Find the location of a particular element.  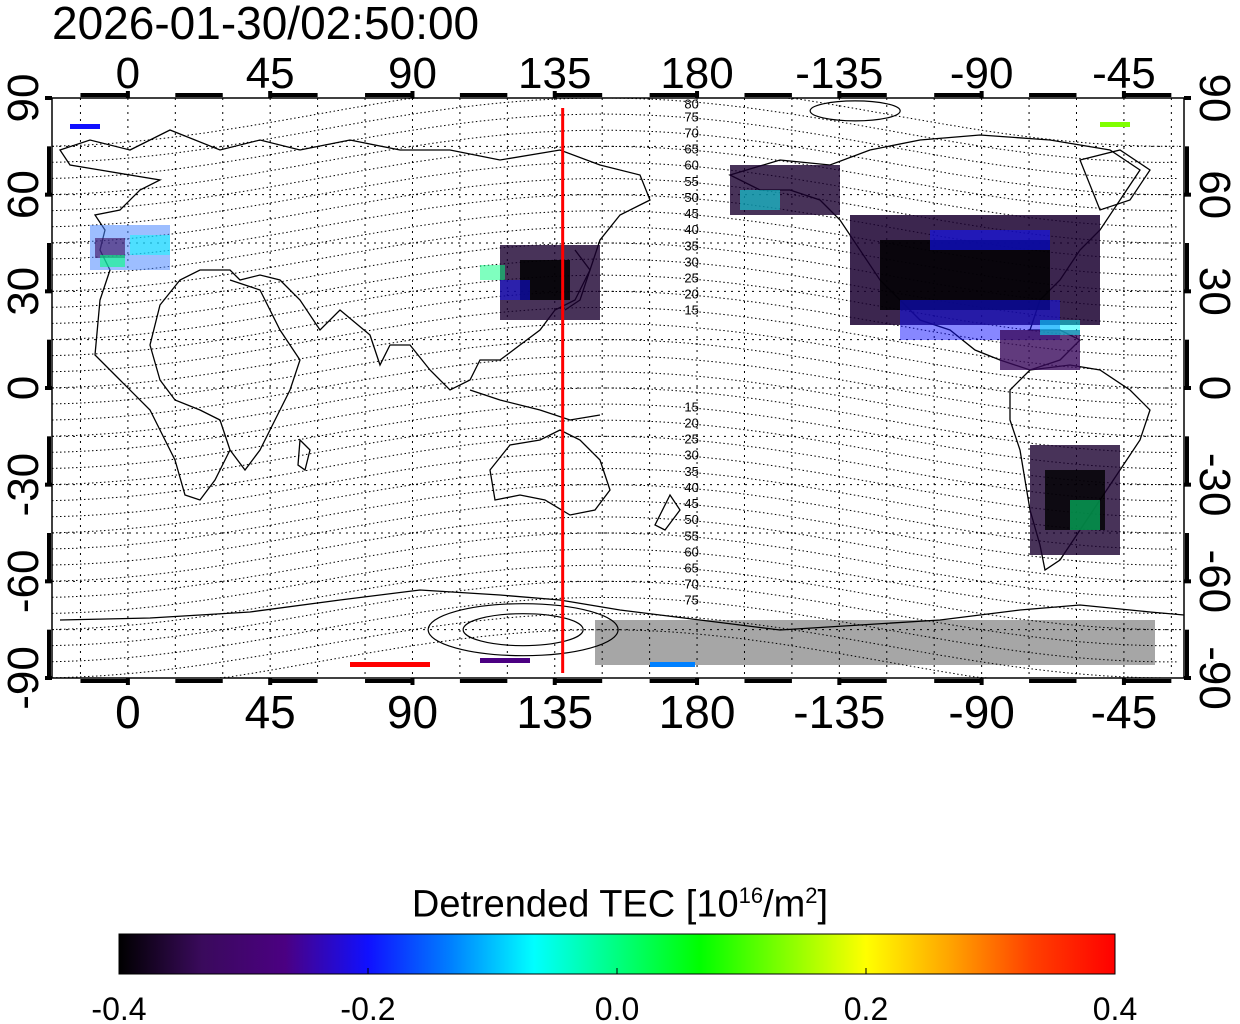

contour-label: 75 is located at coordinates (691, 600).